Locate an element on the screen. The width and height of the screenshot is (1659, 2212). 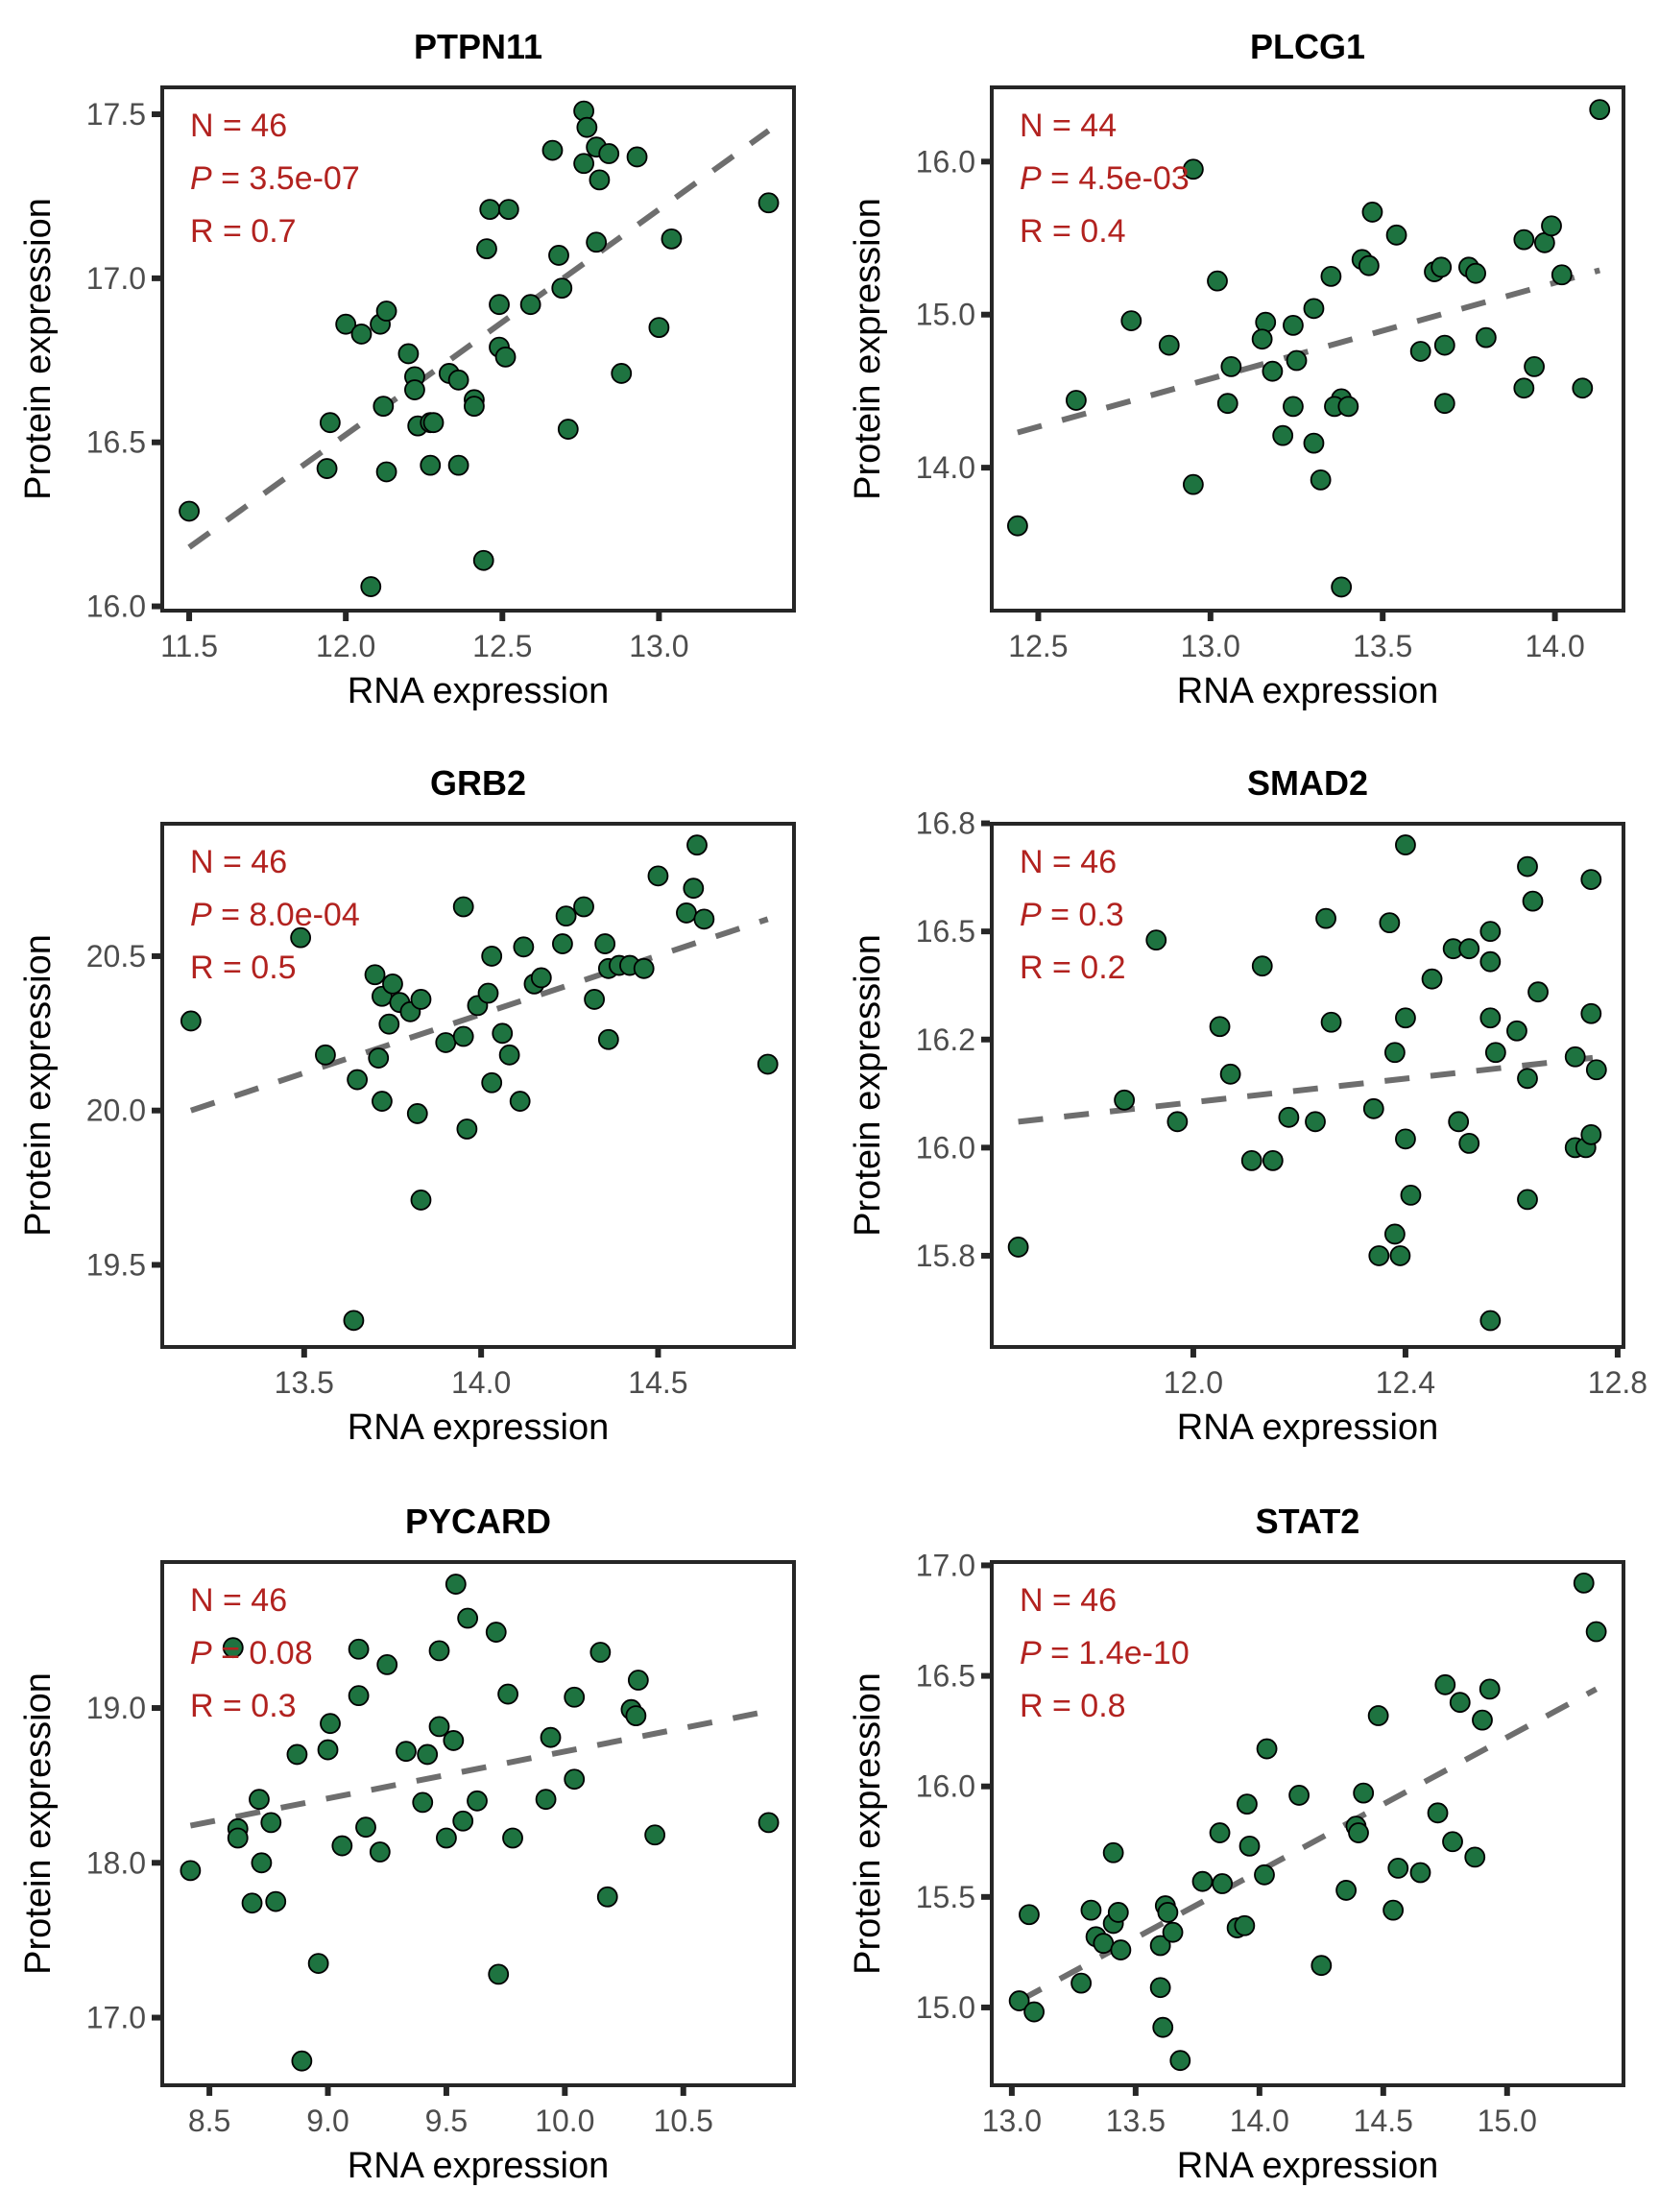
stat-r-label: R = 0.7 is located at coordinates (244, 232).